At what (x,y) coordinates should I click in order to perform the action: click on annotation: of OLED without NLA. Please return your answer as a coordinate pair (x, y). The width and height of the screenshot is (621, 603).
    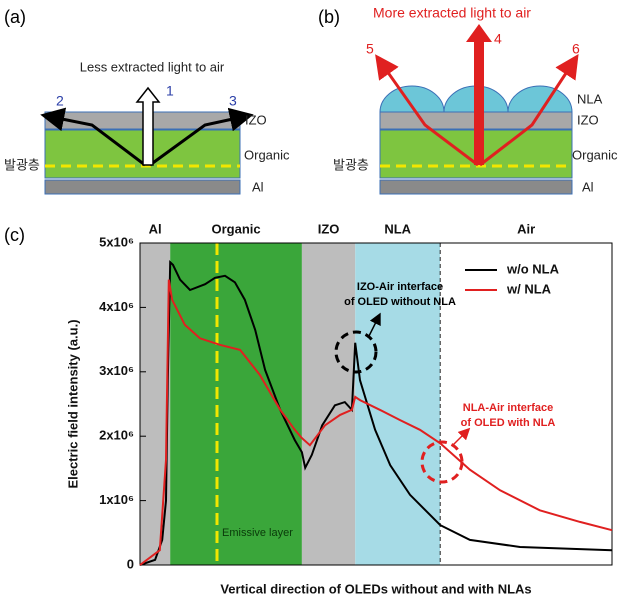
    Looking at the image, I should click on (400, 302).